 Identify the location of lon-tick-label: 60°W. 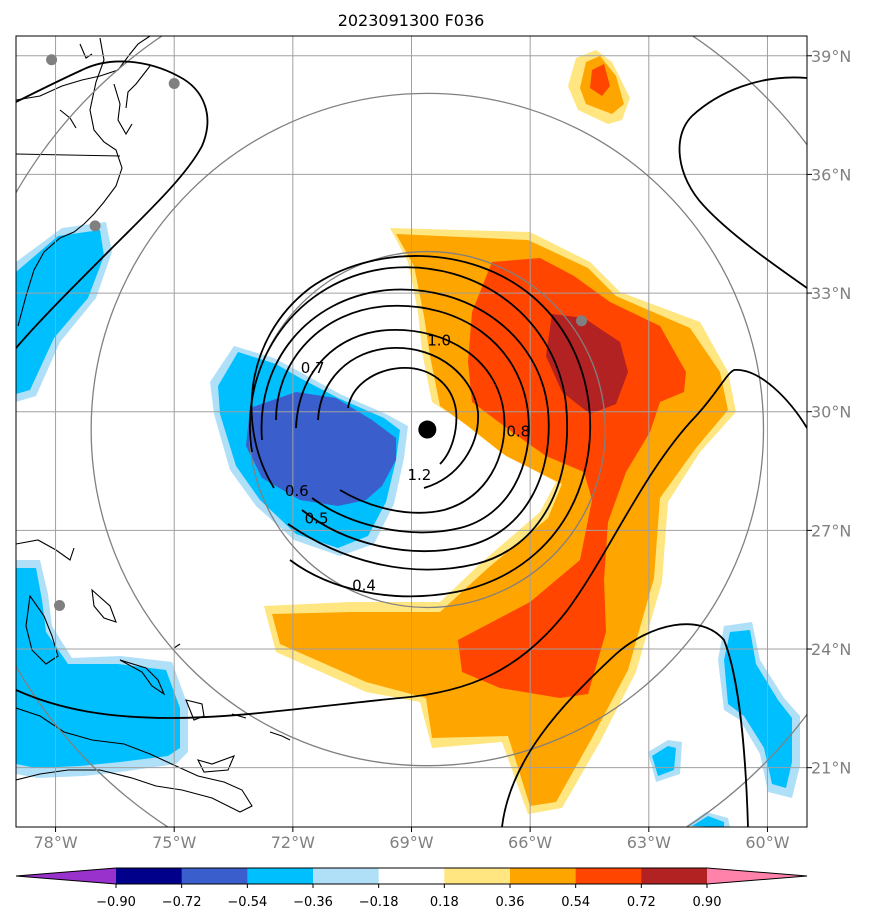
(767, 842).